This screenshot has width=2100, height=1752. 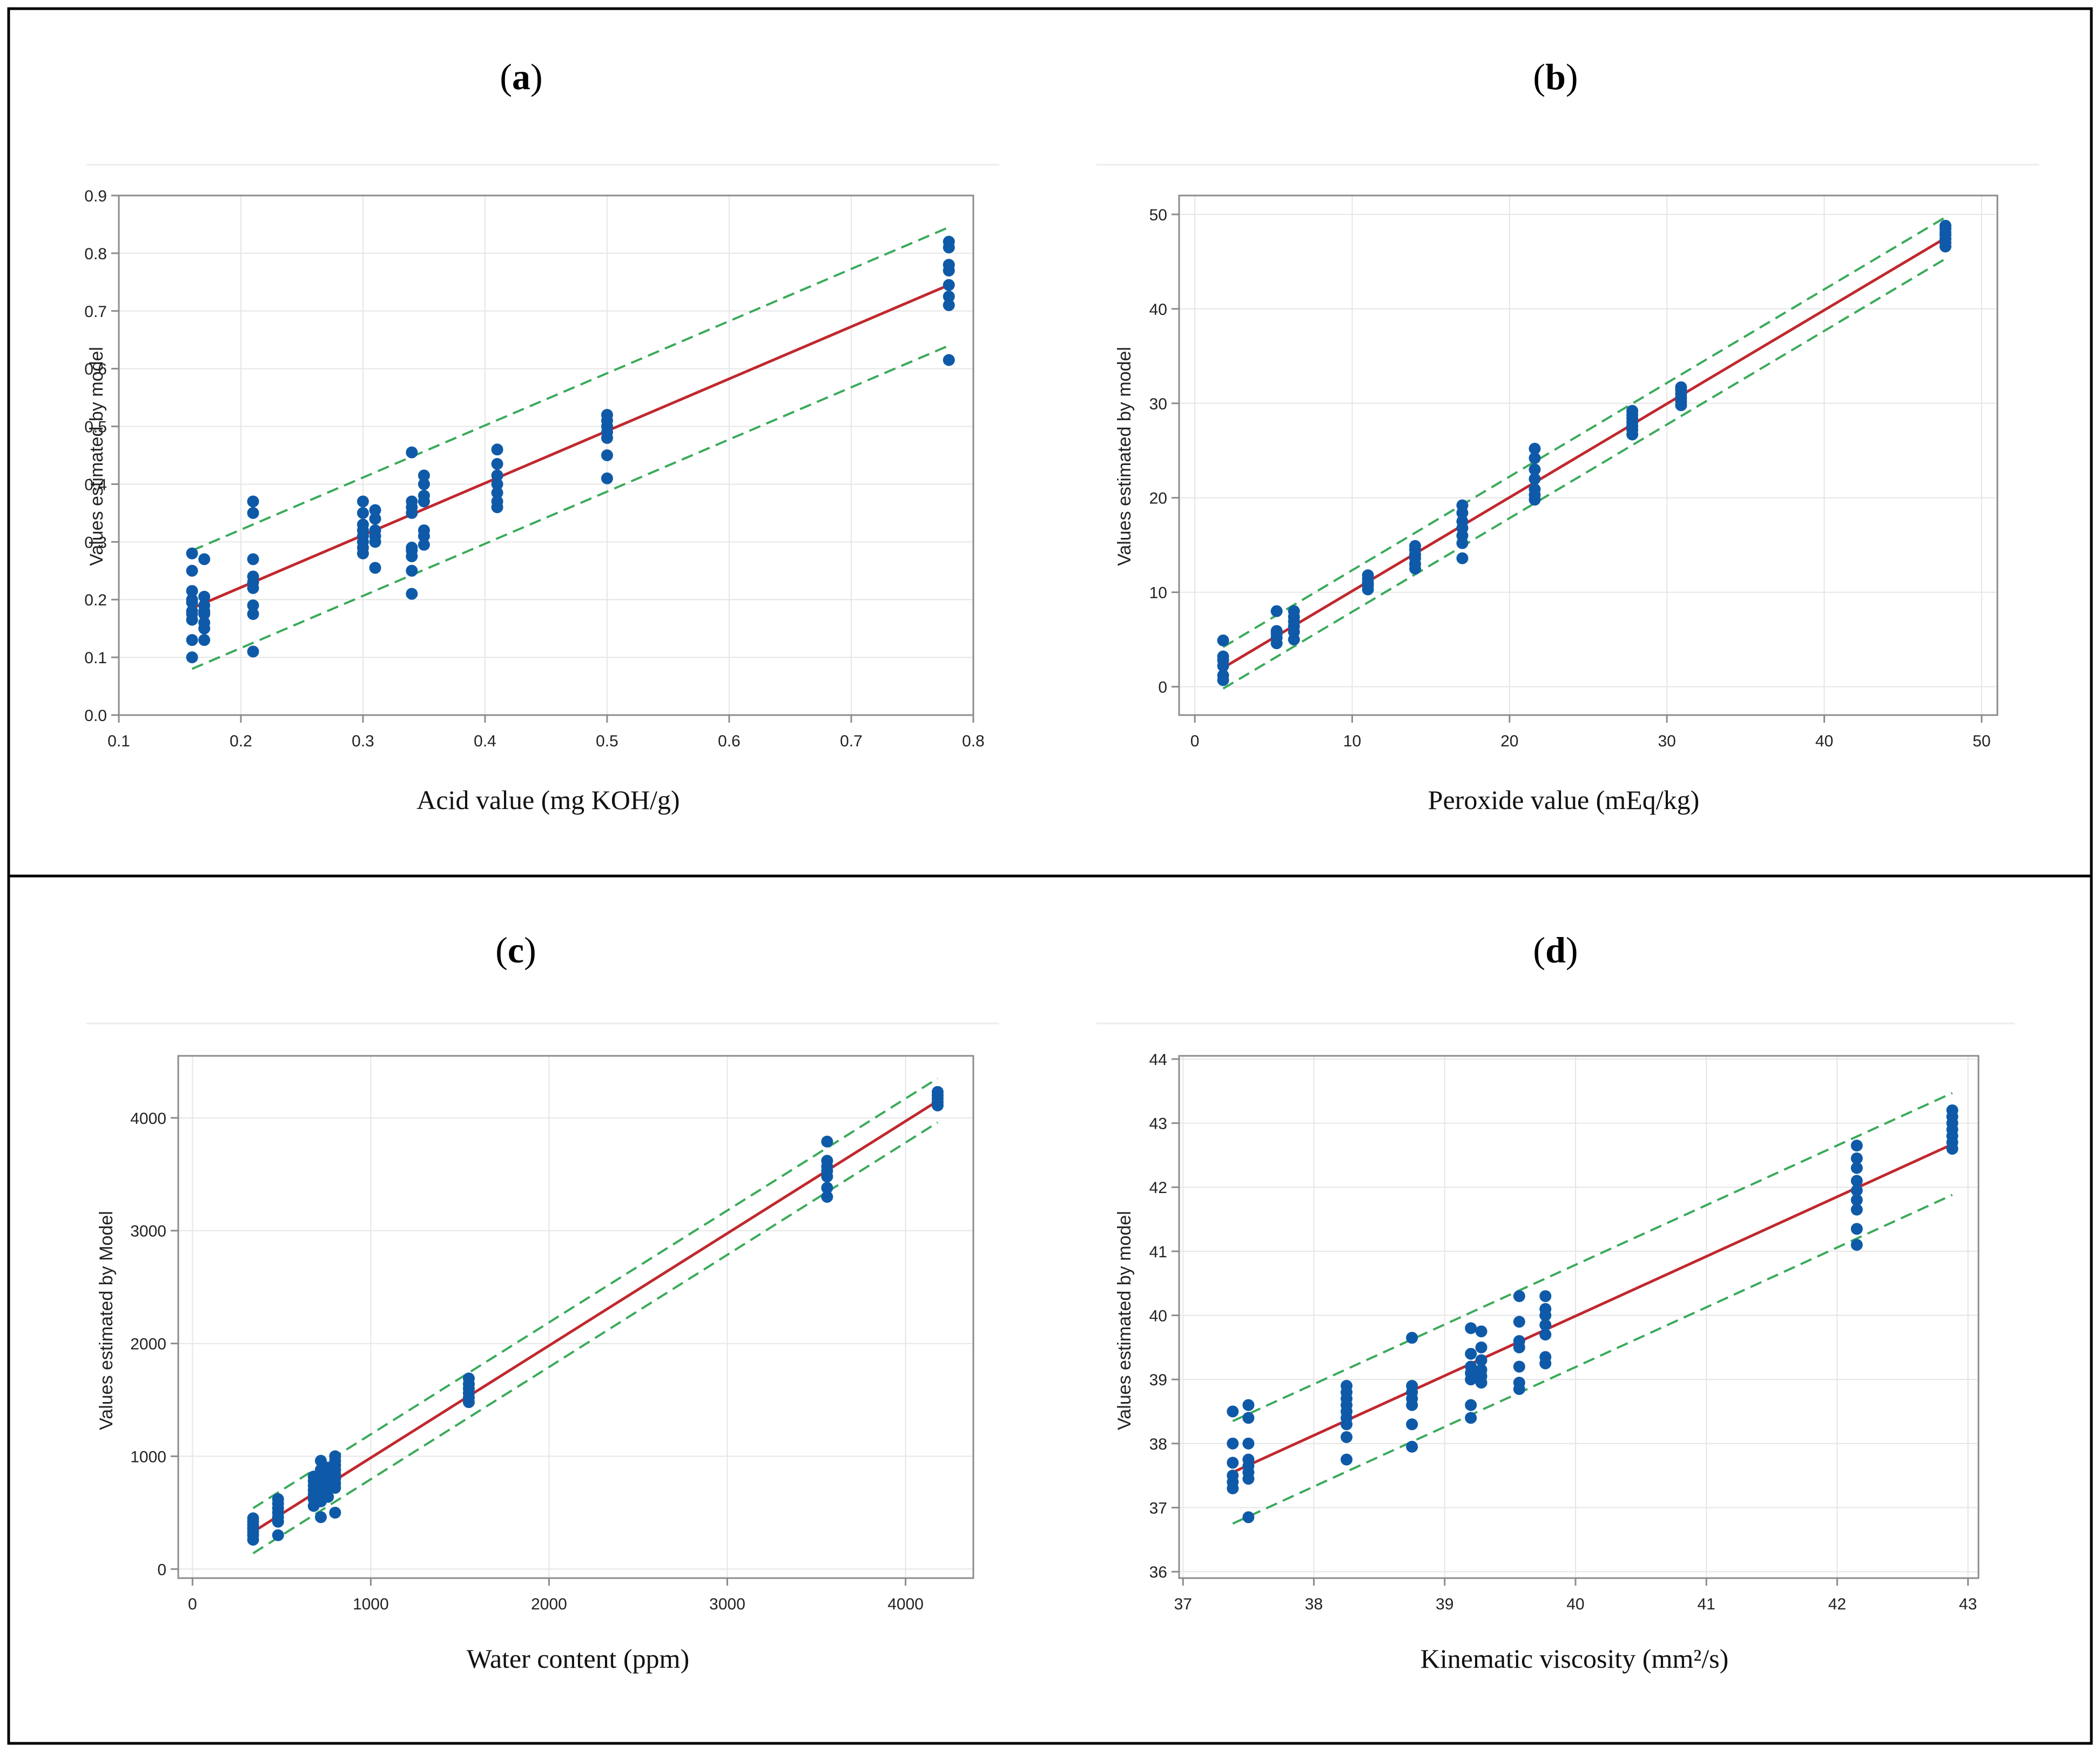 What do you see at coordinates (521, 76) in the screenshot?
I see `panel-label-letter: a` at bounding box center [521, 76].